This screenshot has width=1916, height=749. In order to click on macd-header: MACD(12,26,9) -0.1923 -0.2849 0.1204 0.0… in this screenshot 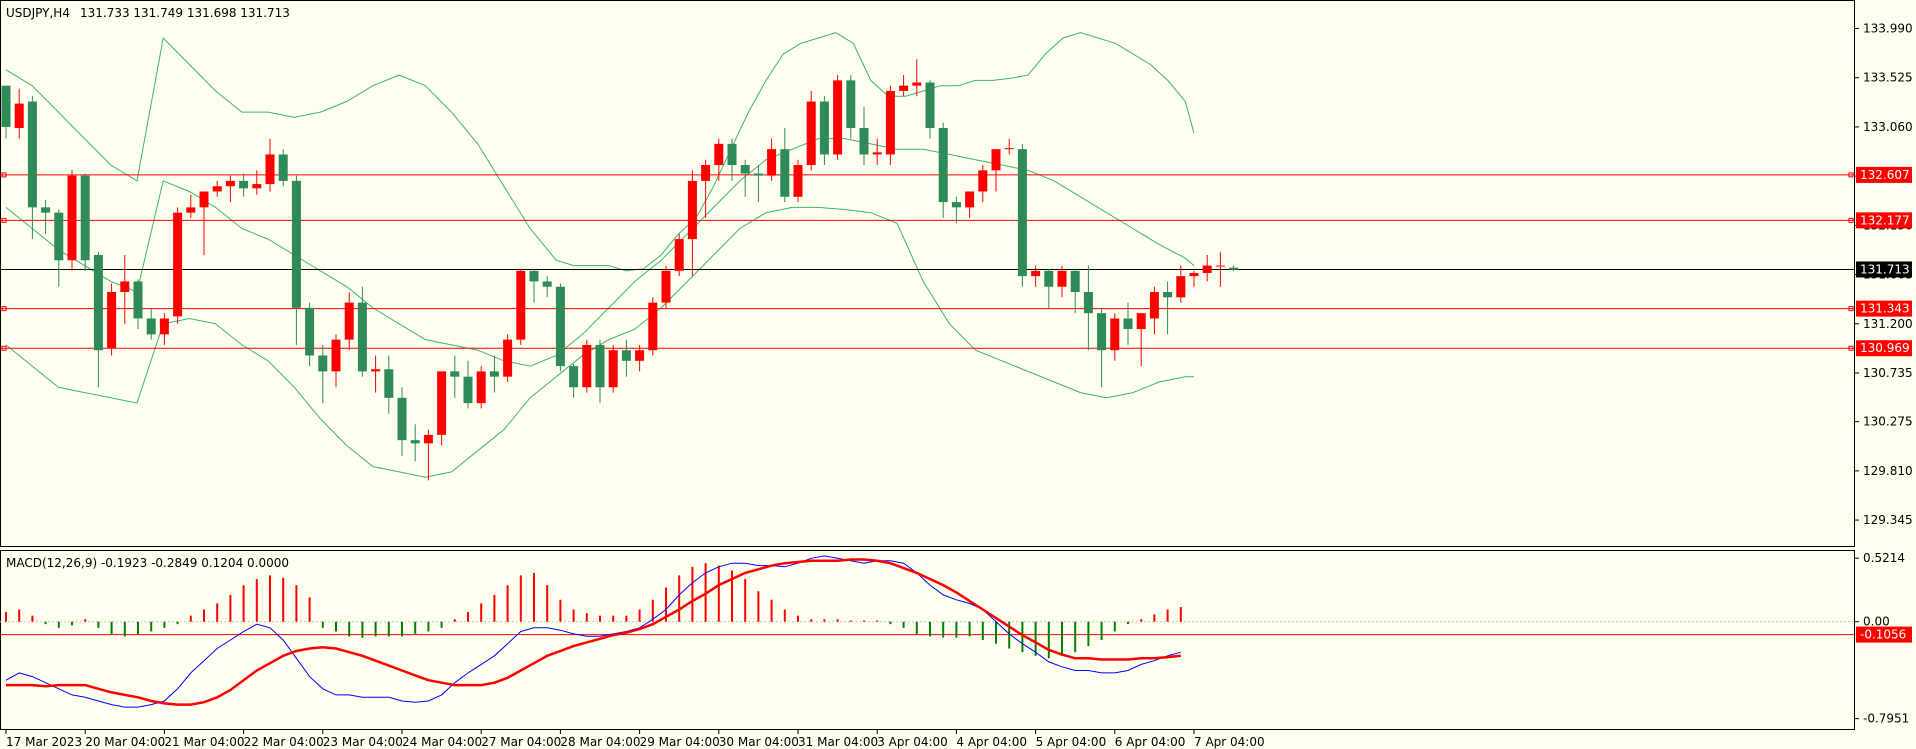, I will do `click(147, 563)`.